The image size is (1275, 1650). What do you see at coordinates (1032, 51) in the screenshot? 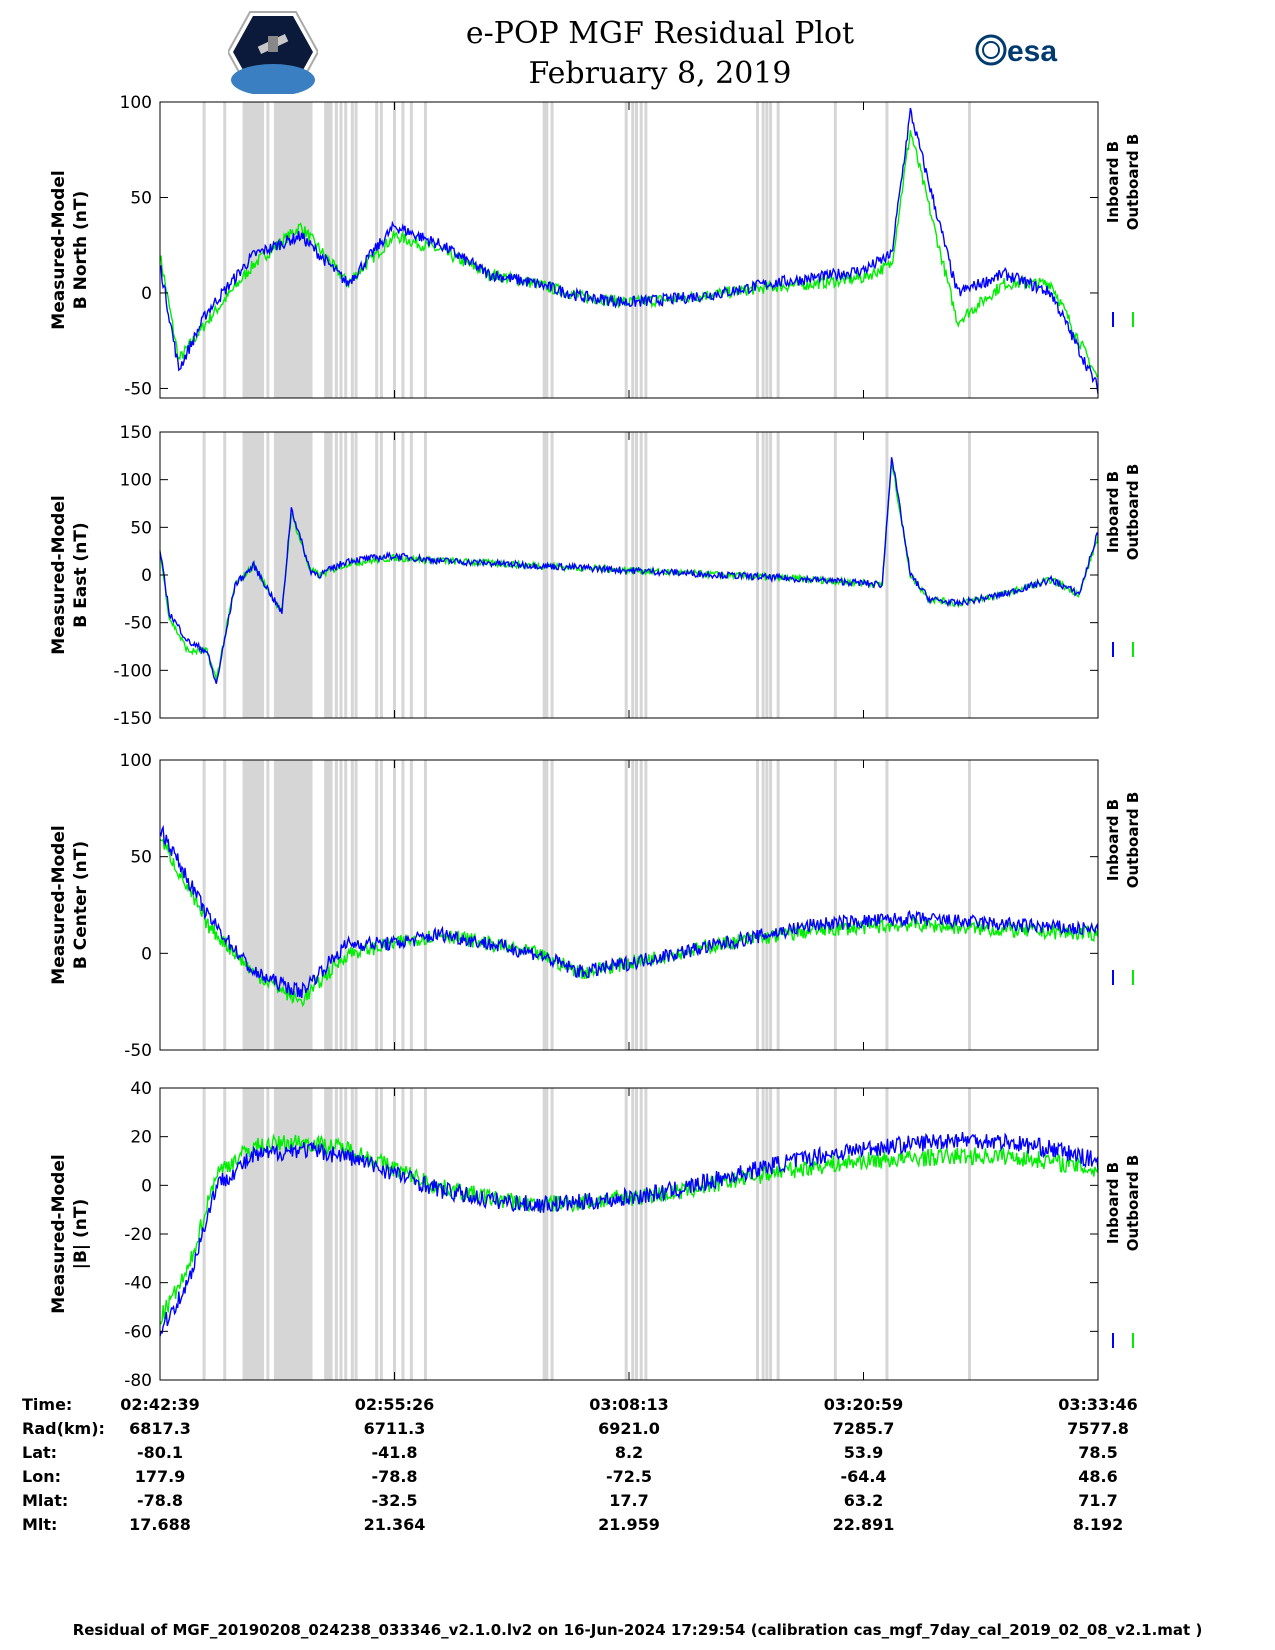
I see `esa-logo-text: esa` at bounding box center [1032, 51].